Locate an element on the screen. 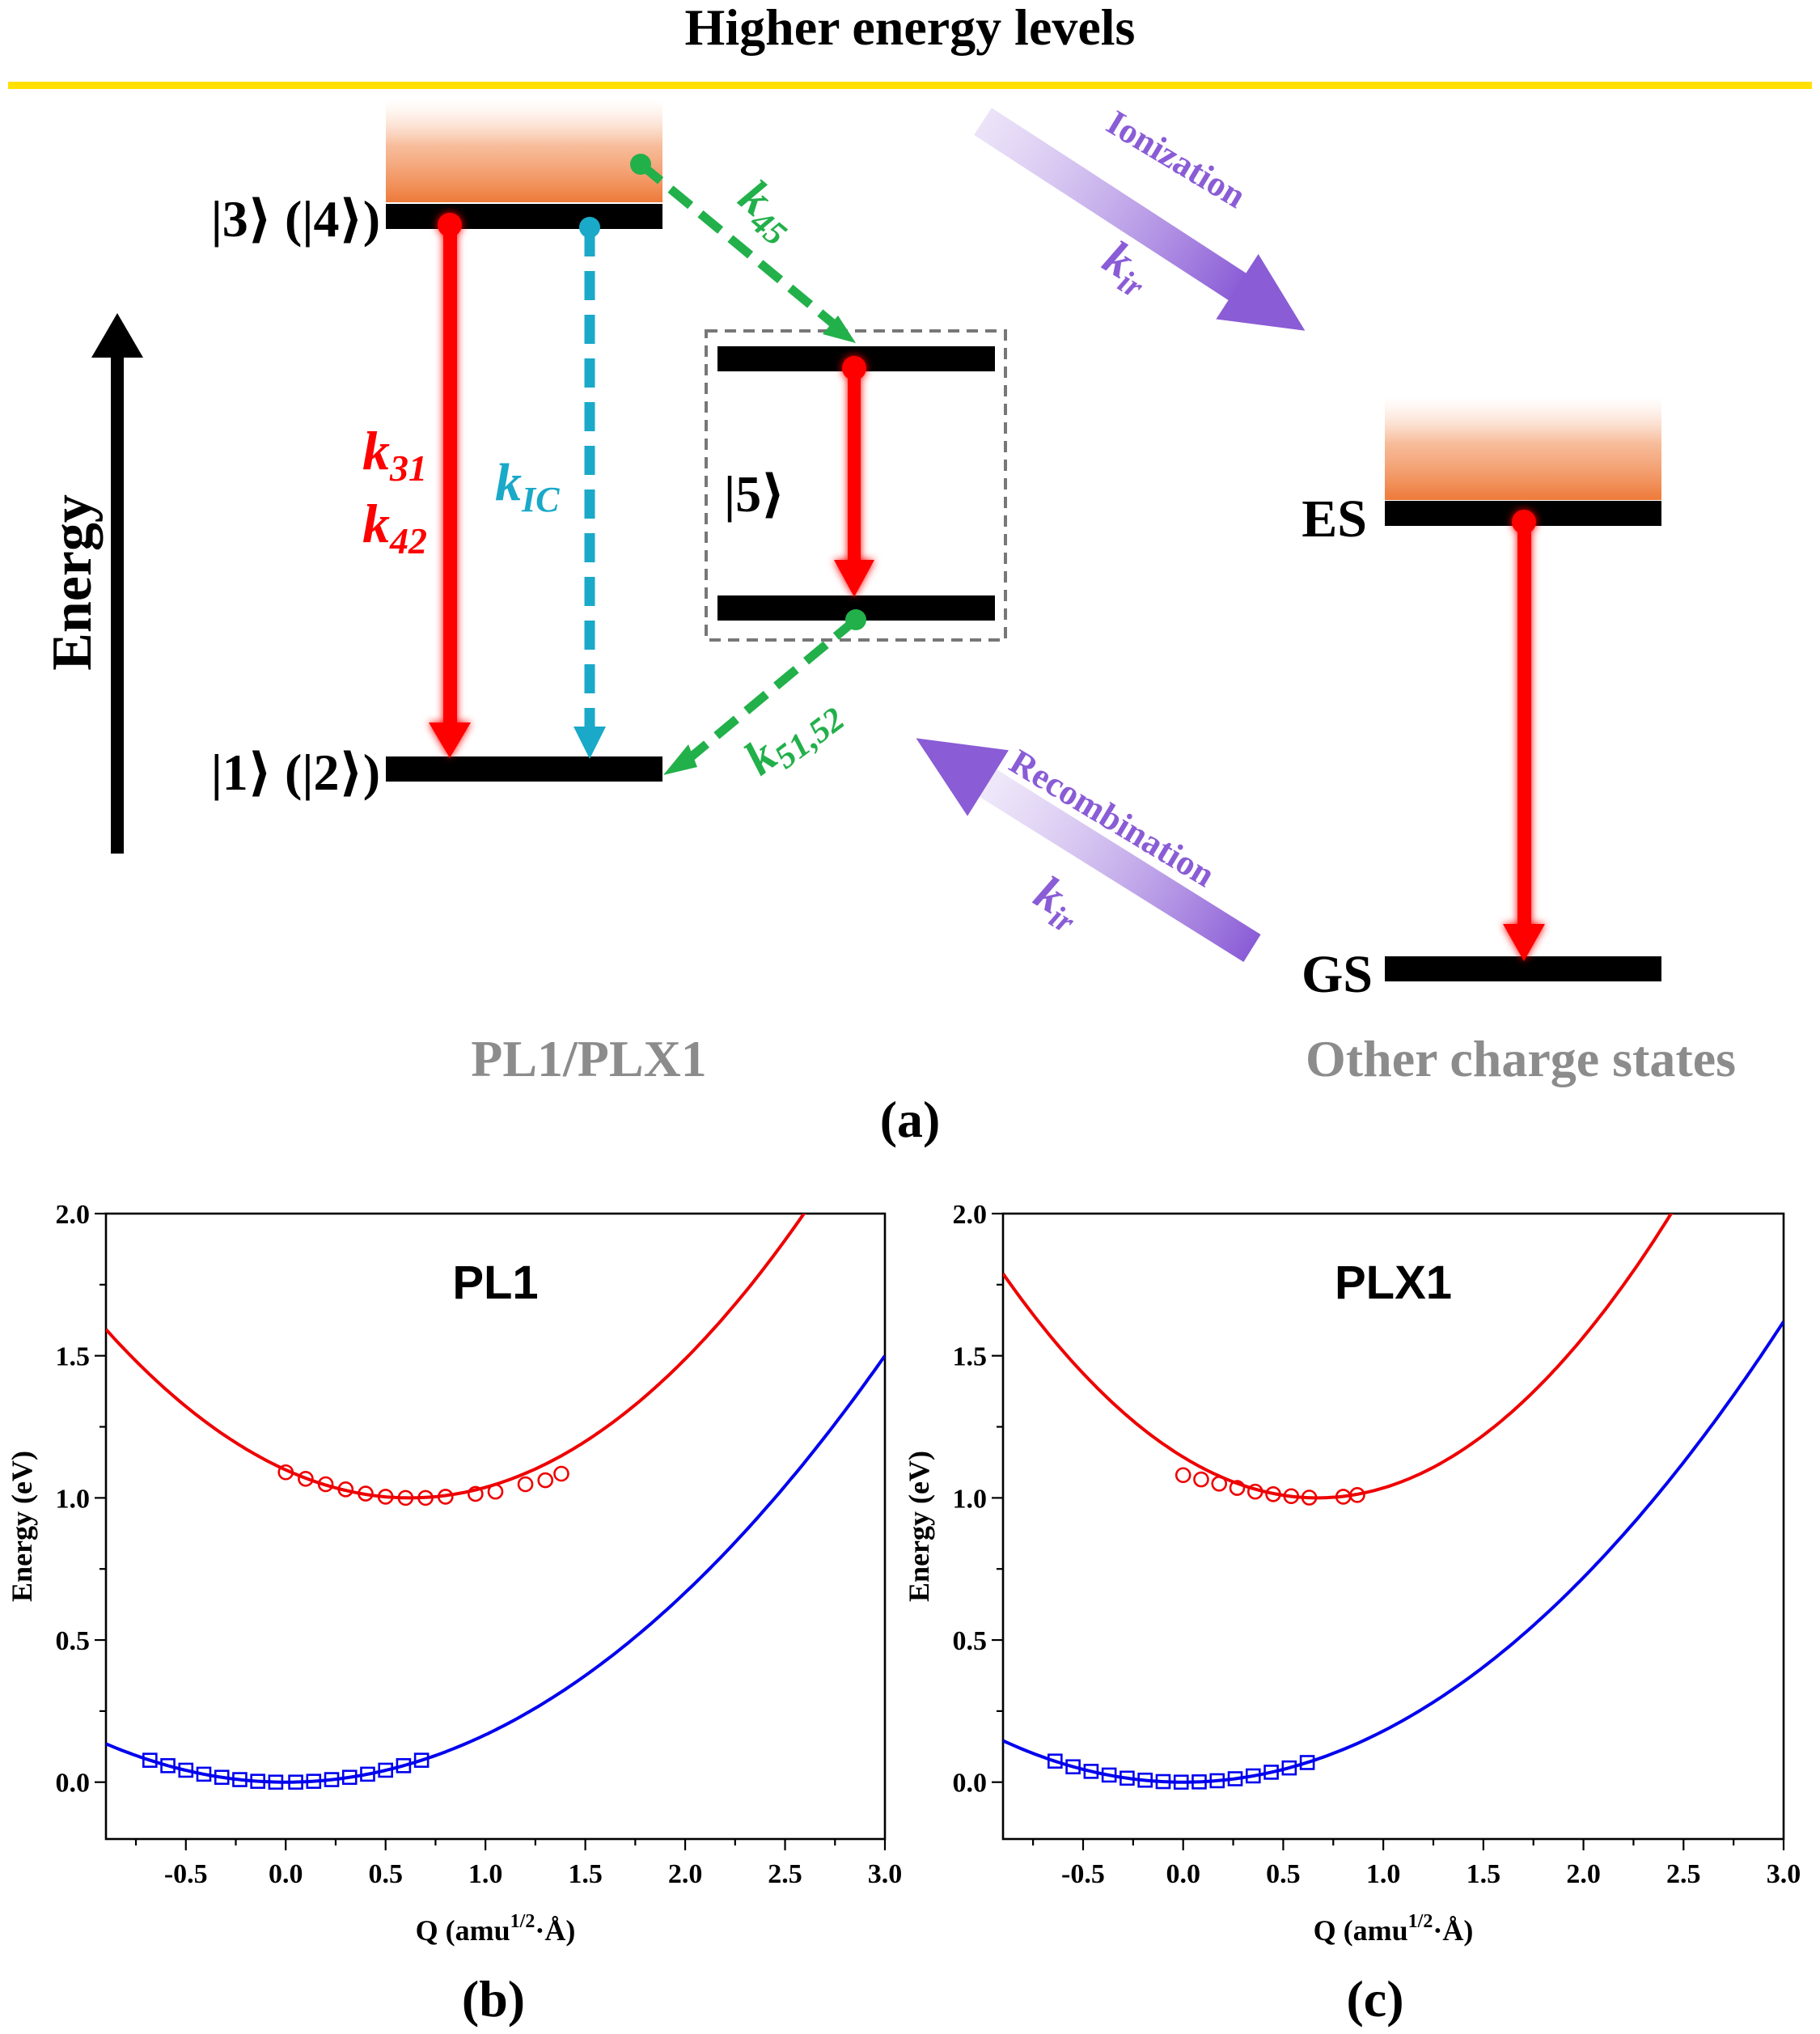  k31-radiative-arrow is located at coordinates (450, 485).